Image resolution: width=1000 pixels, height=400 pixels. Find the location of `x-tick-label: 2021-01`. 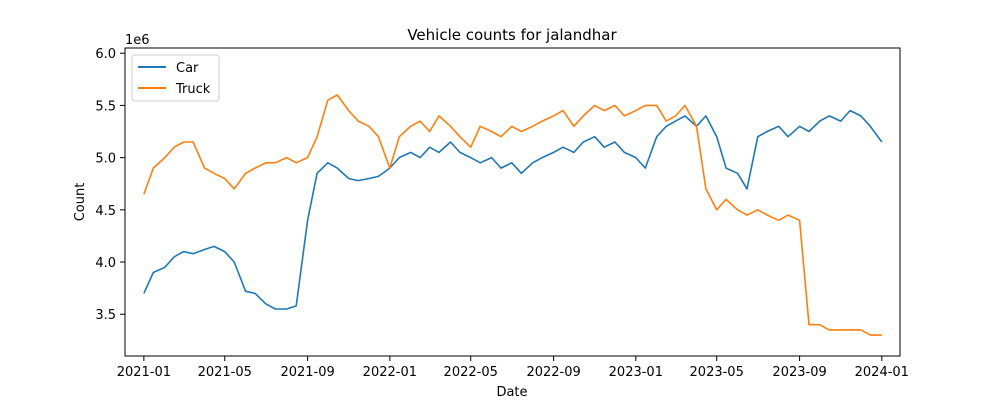

x-tick-label: 2021-01 is located at coordinates (144, 372).